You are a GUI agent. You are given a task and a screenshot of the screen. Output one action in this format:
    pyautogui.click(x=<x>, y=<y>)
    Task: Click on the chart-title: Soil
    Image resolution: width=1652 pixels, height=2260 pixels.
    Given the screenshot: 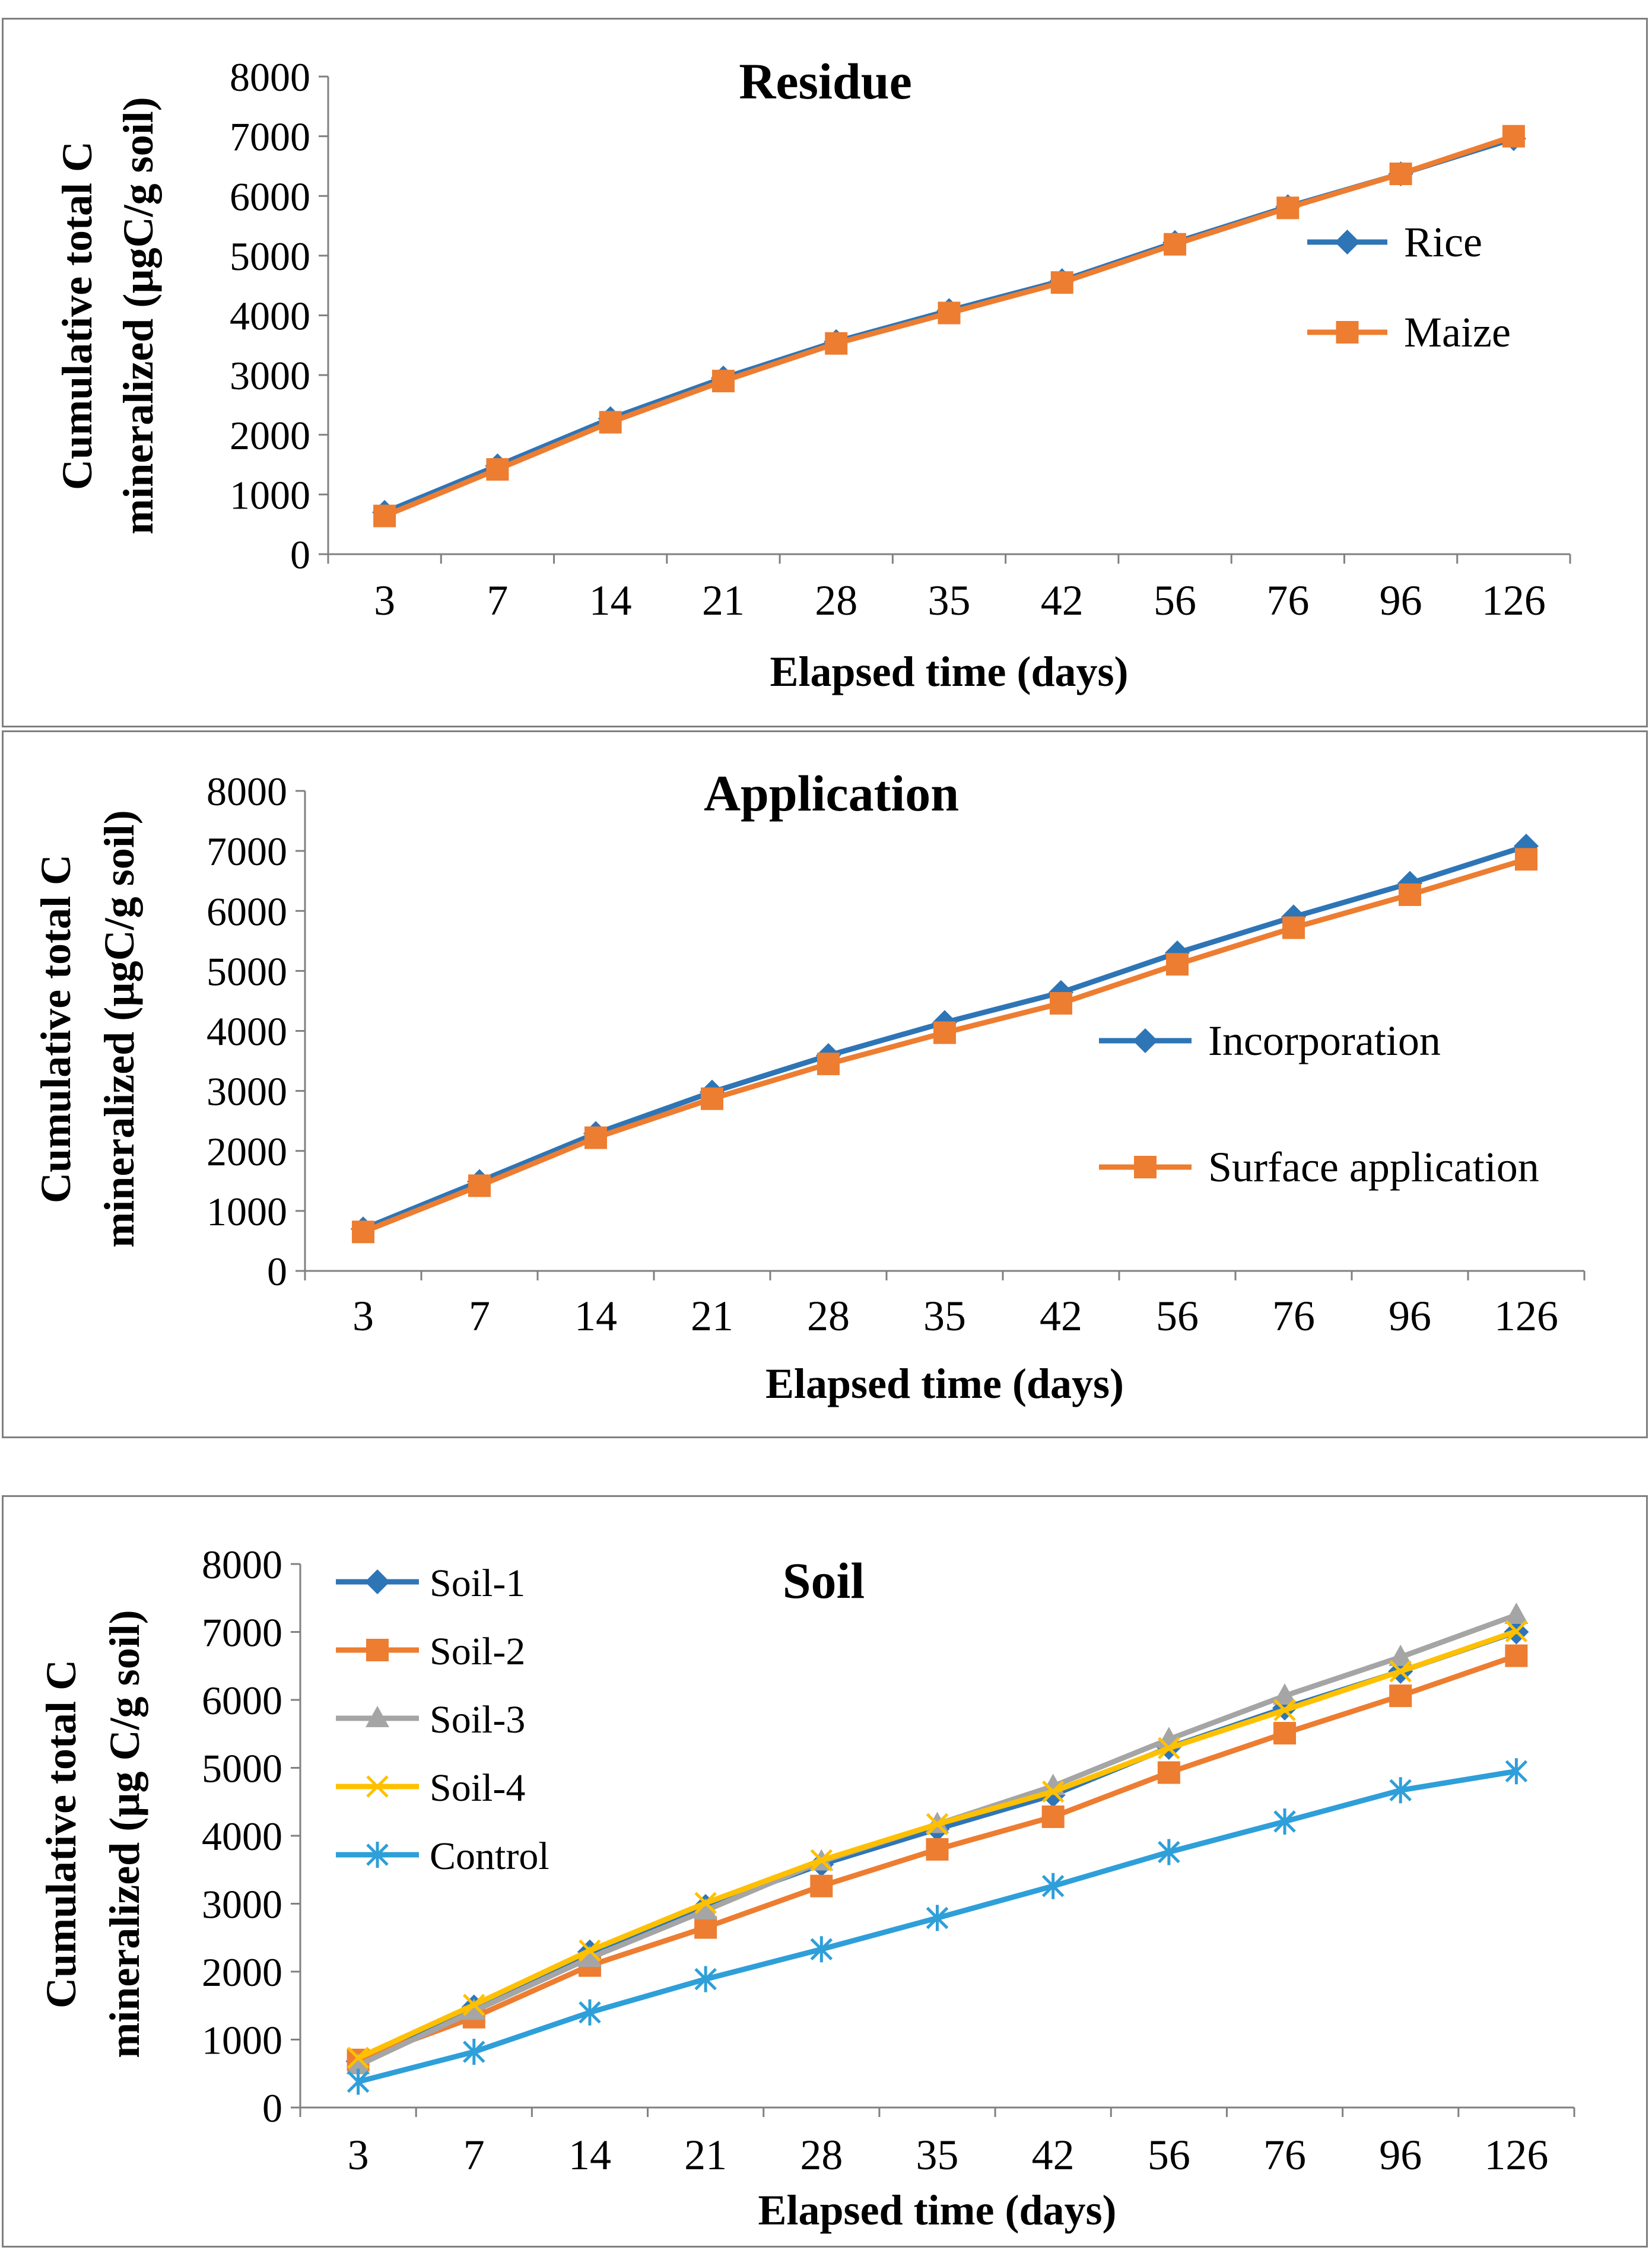 What is the action you would take?
    pyautogui.click(x=824, y=1580)
    